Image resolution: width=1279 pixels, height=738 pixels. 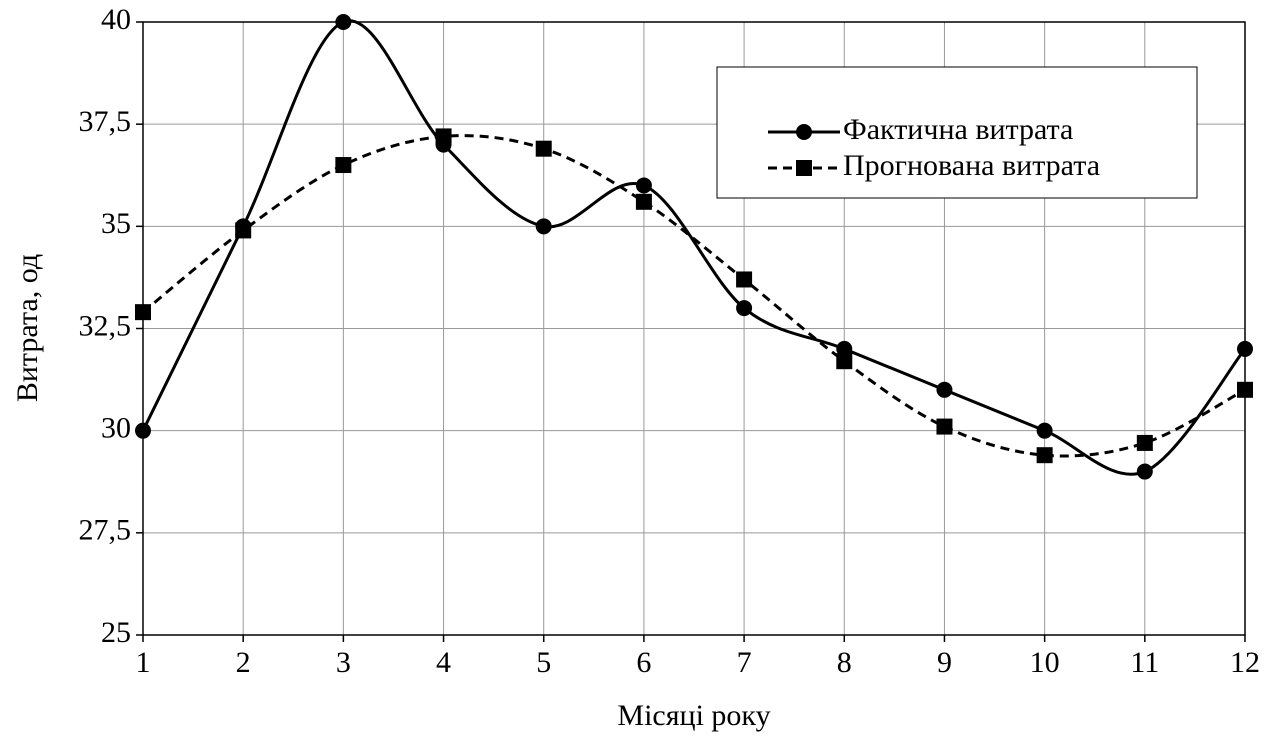 I want to click on x-tick-label: 12, so click(x=1245, y=662).